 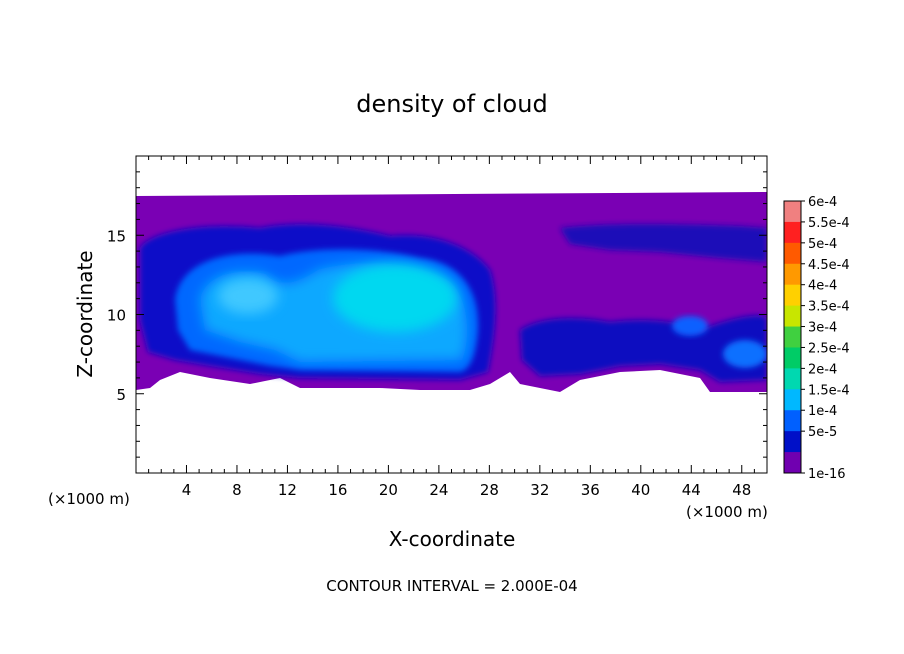 What do you see at coordinates (395, 298) in the screenshot?
I see `cloud-field-core` at bounding box center [395, 298].